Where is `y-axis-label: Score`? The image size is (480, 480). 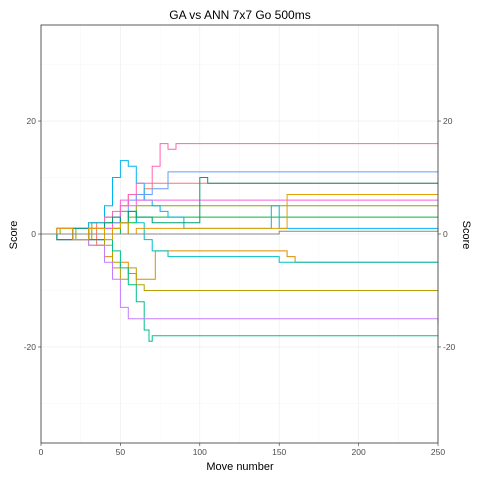
y-axis-label: Score is located at coordinates (14, 235).